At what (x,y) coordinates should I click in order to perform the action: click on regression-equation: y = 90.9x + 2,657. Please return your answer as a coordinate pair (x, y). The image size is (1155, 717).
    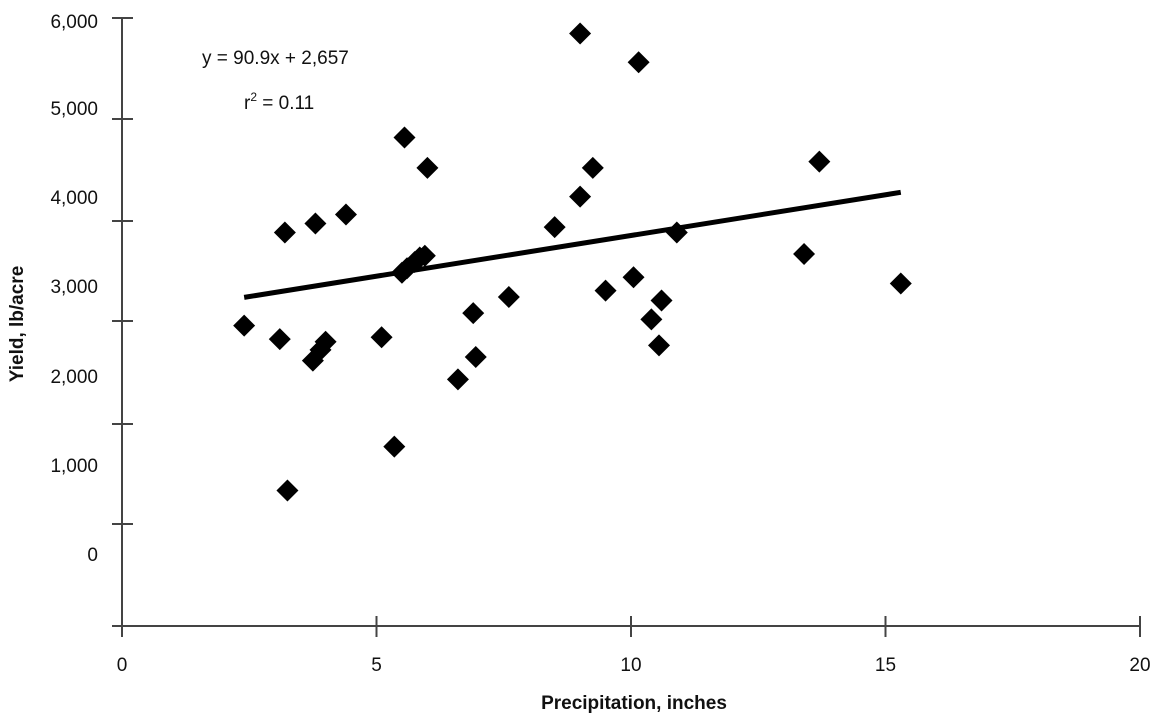
    Looking at the image, I should click on (275, 58).